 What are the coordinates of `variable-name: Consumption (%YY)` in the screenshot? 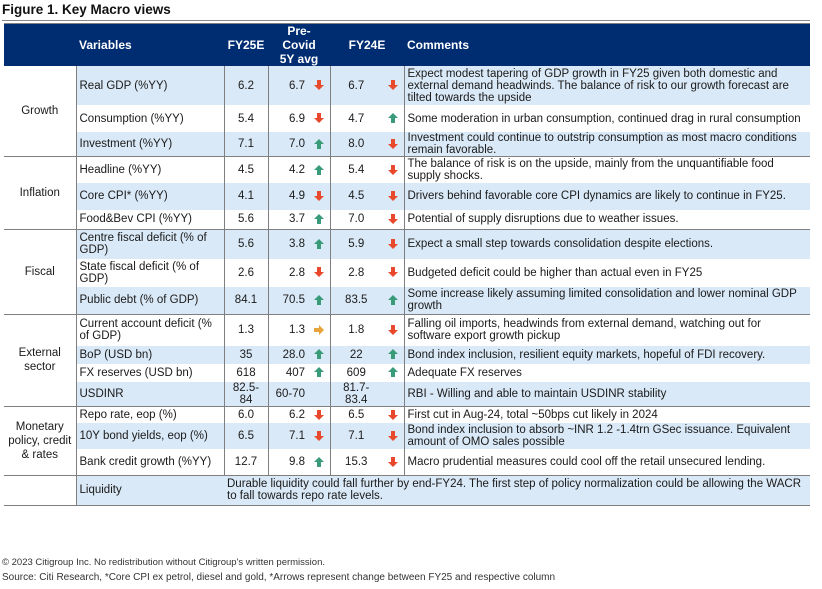 It's located at (150, 118).